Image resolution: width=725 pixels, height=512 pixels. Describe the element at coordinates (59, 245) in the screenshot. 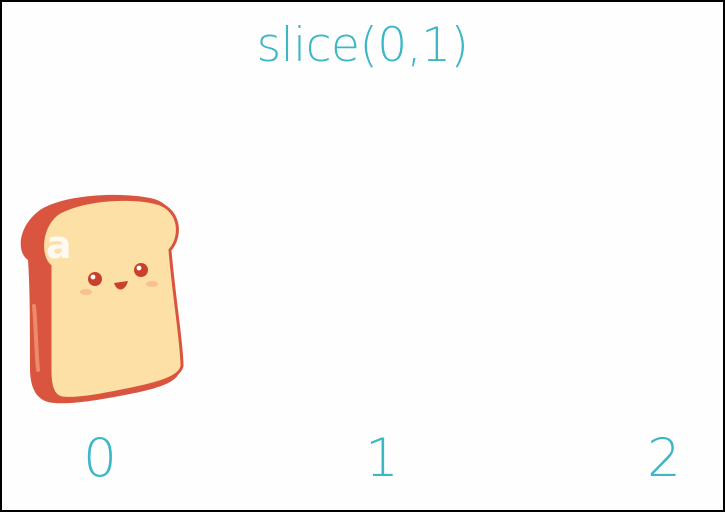

I see `element-letter: a` at that location.